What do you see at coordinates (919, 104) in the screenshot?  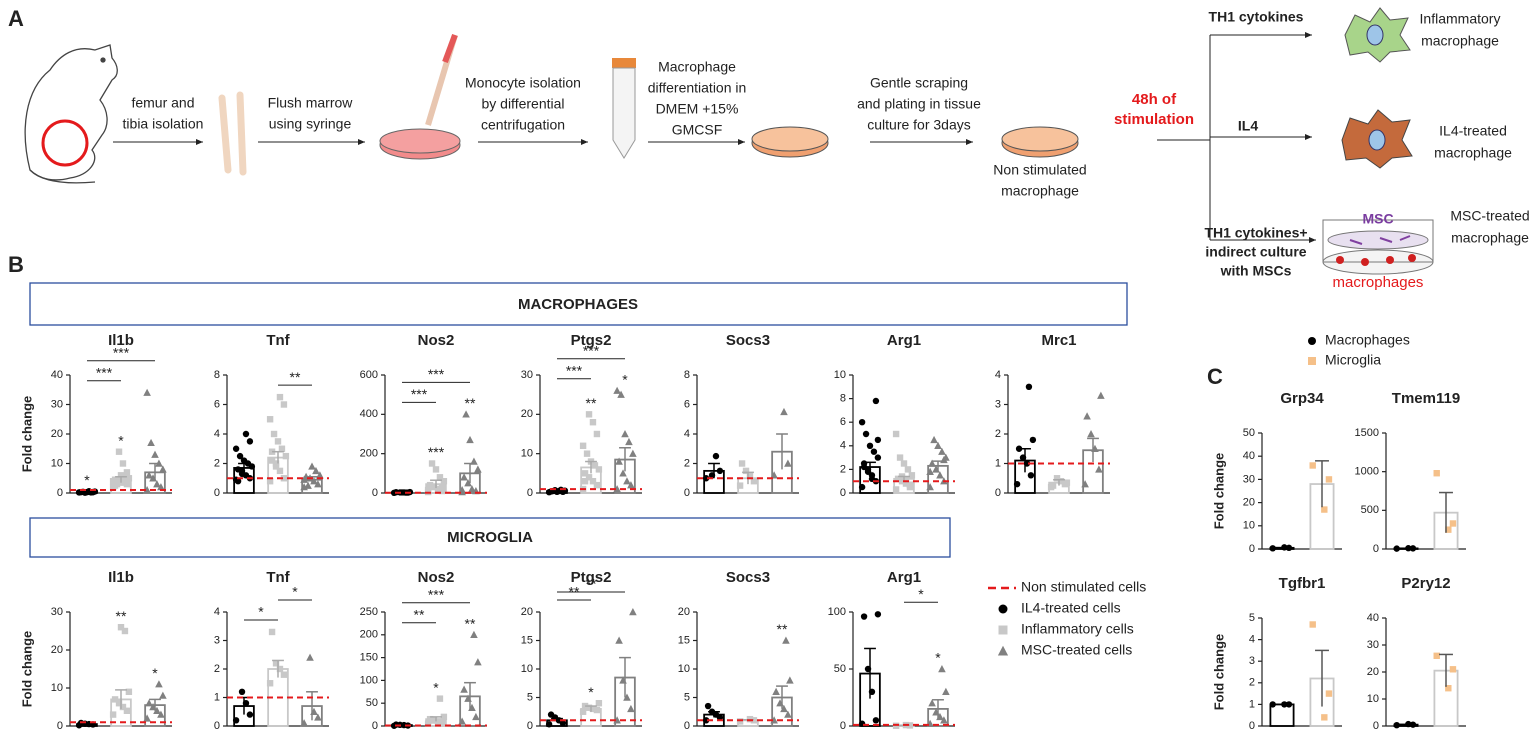 I see `step-label: and plating in tissue` at bounding box center [919, 104].